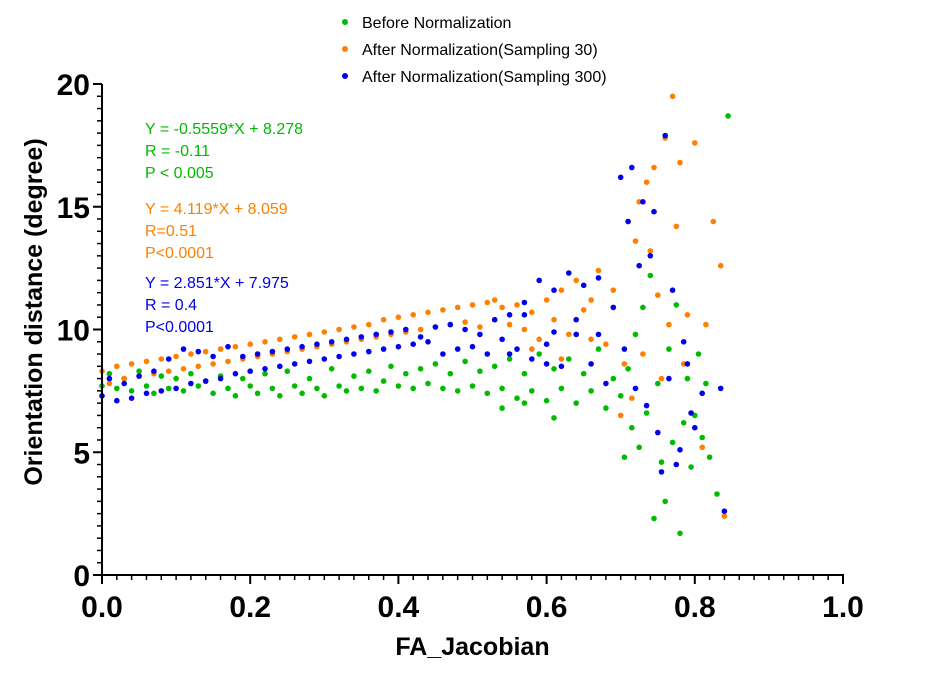 Image resolution: width=947 pixels, height=678 pixels. I want to click on fit-stat-text: Y = -0.5559*X + 8.278, so click(224, 129).